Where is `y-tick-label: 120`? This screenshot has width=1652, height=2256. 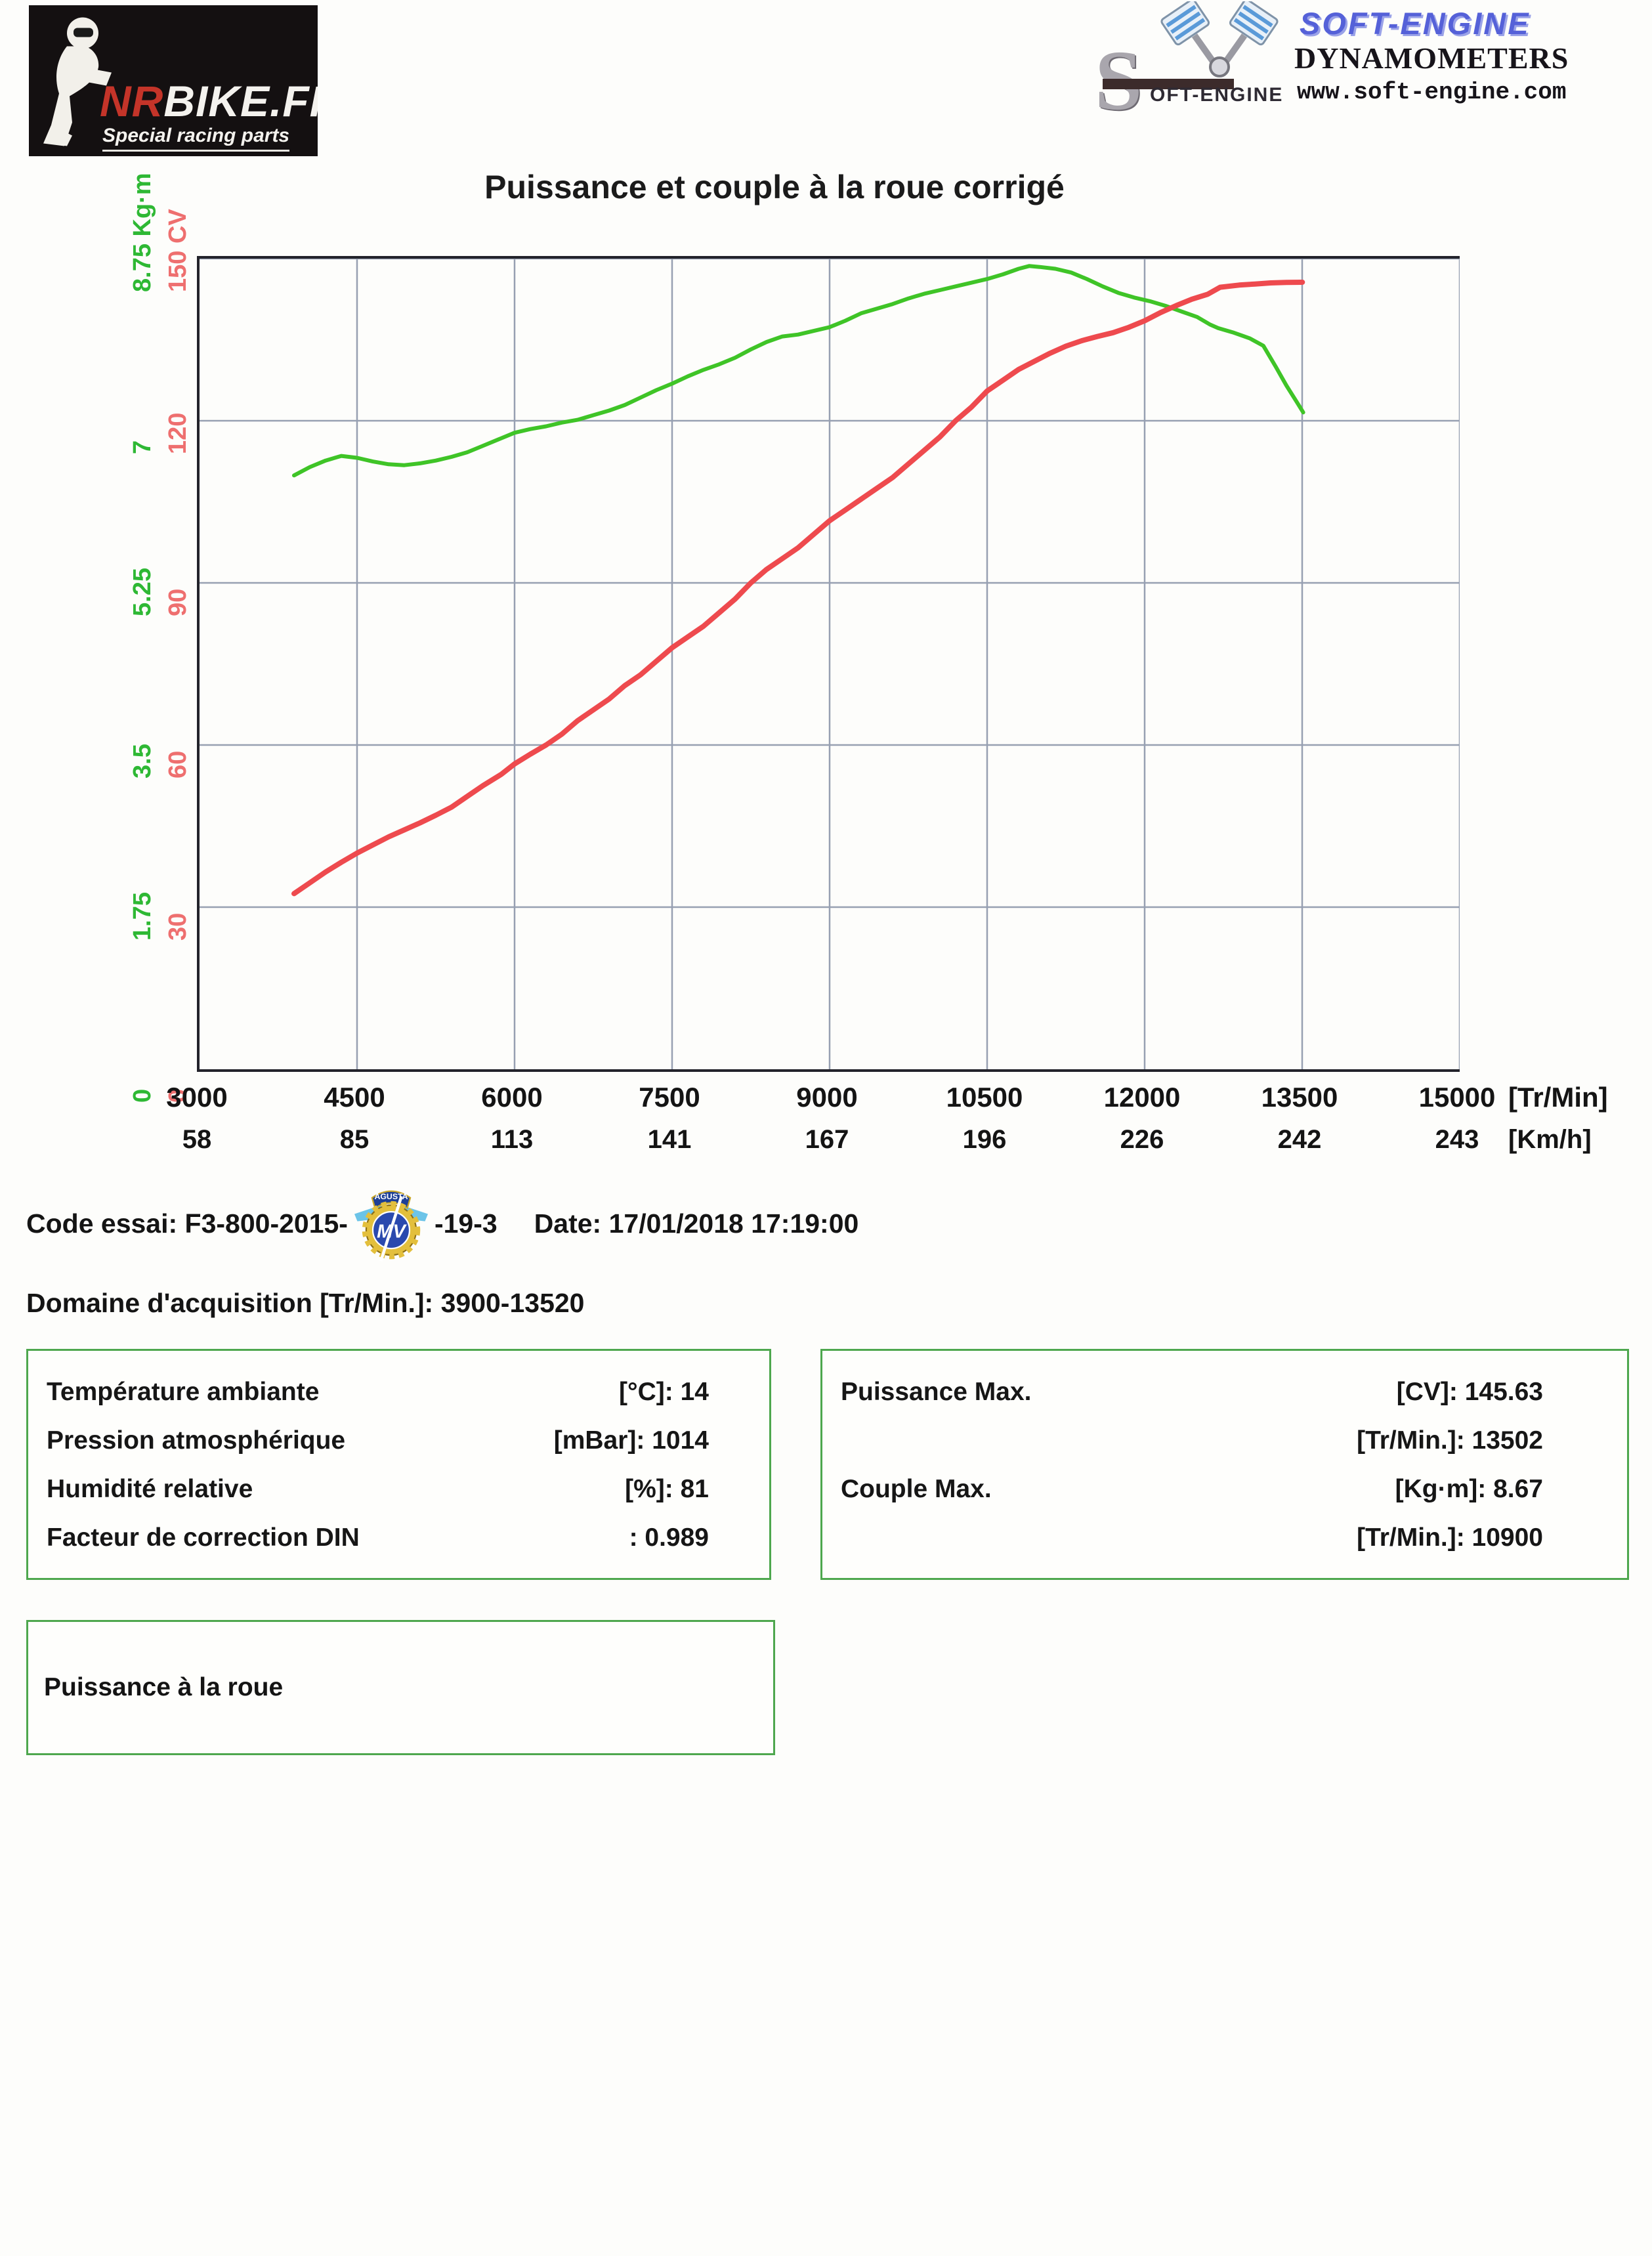 y-tick-label: 120 is located at coordinates (178, 433).